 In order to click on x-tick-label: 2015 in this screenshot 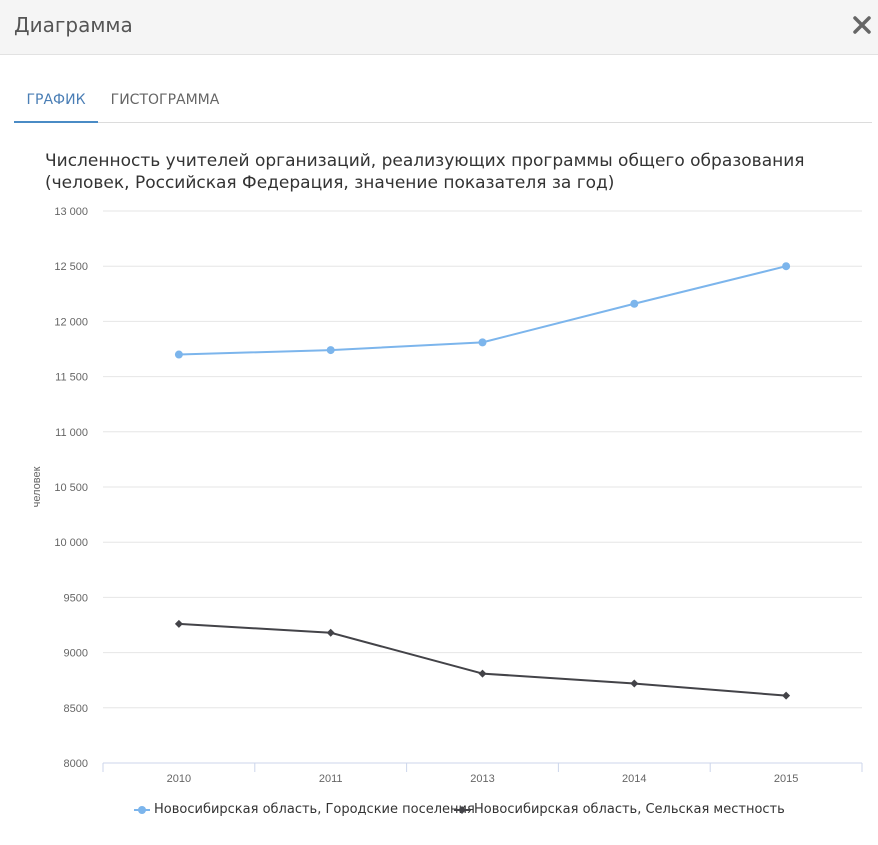, I will do `click(786, 779)`.